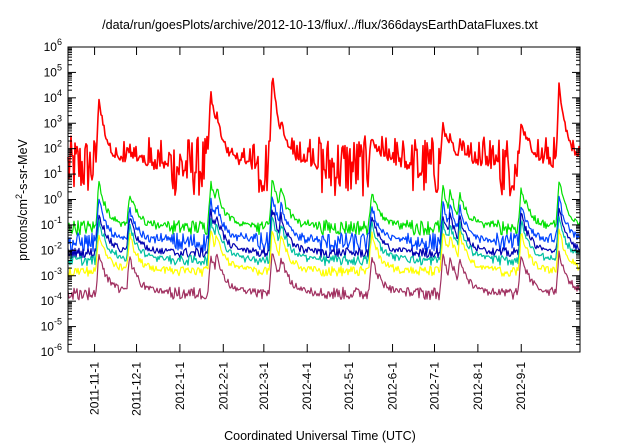 The height and width of the screenshot is (448, 640). I want to click on y-tick-exponent: 1, so click(59, 169).